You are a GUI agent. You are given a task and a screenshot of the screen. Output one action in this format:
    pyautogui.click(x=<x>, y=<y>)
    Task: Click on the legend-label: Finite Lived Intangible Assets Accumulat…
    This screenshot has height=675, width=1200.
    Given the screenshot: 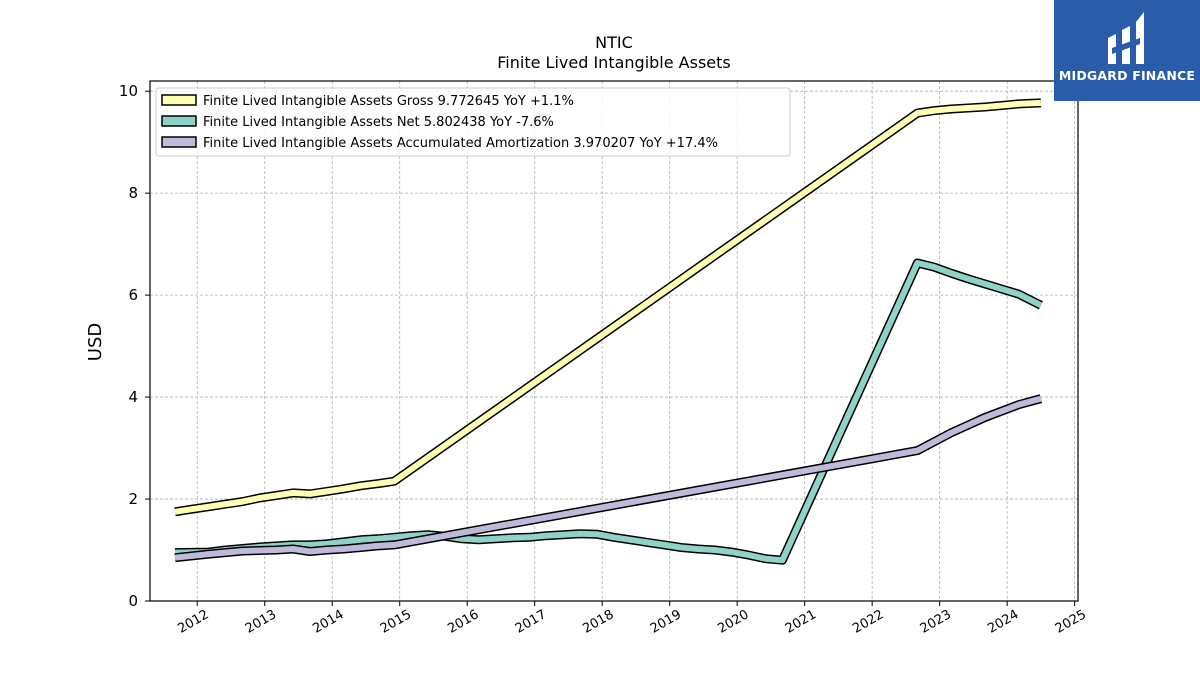 What is the action you would take?
    pyautogui.click(x=460, y=143)
    